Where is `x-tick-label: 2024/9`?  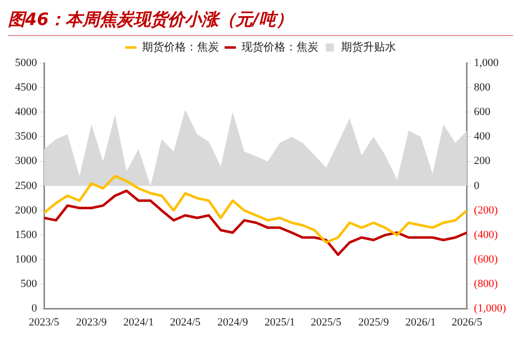
x-tick-label: 2024/9 is located at coordinates (232, 322).